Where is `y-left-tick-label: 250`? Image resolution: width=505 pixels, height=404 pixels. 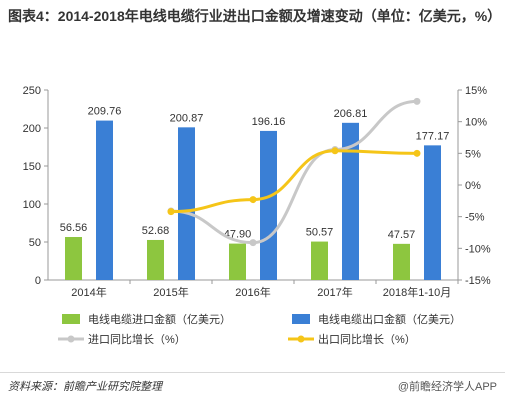
y-left-tick-label: 250 is located at coordinates (32, 91).